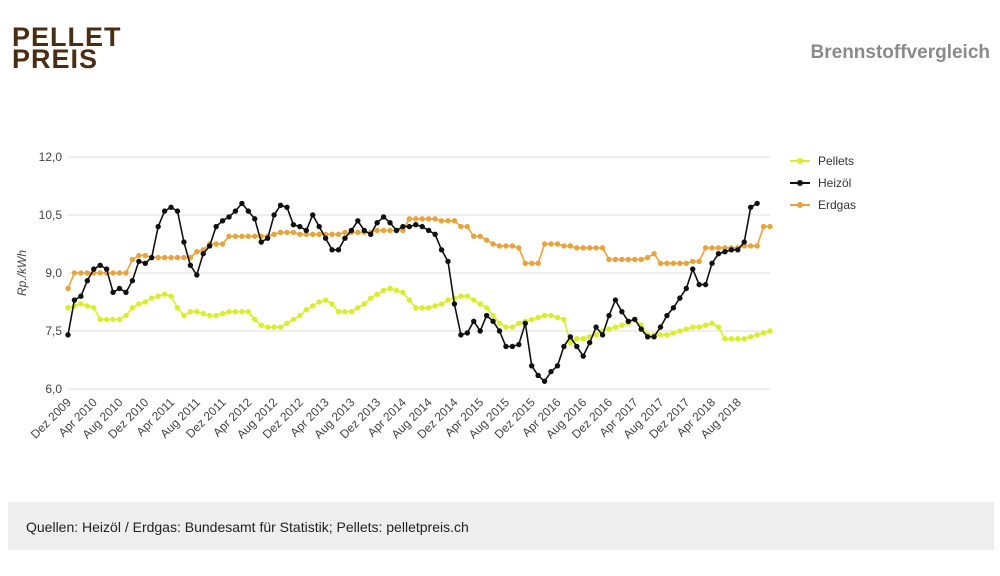  Describe the element at coordinates (67, 37) in the screenshot. I see `logo-line-1: PELLET` at that location.